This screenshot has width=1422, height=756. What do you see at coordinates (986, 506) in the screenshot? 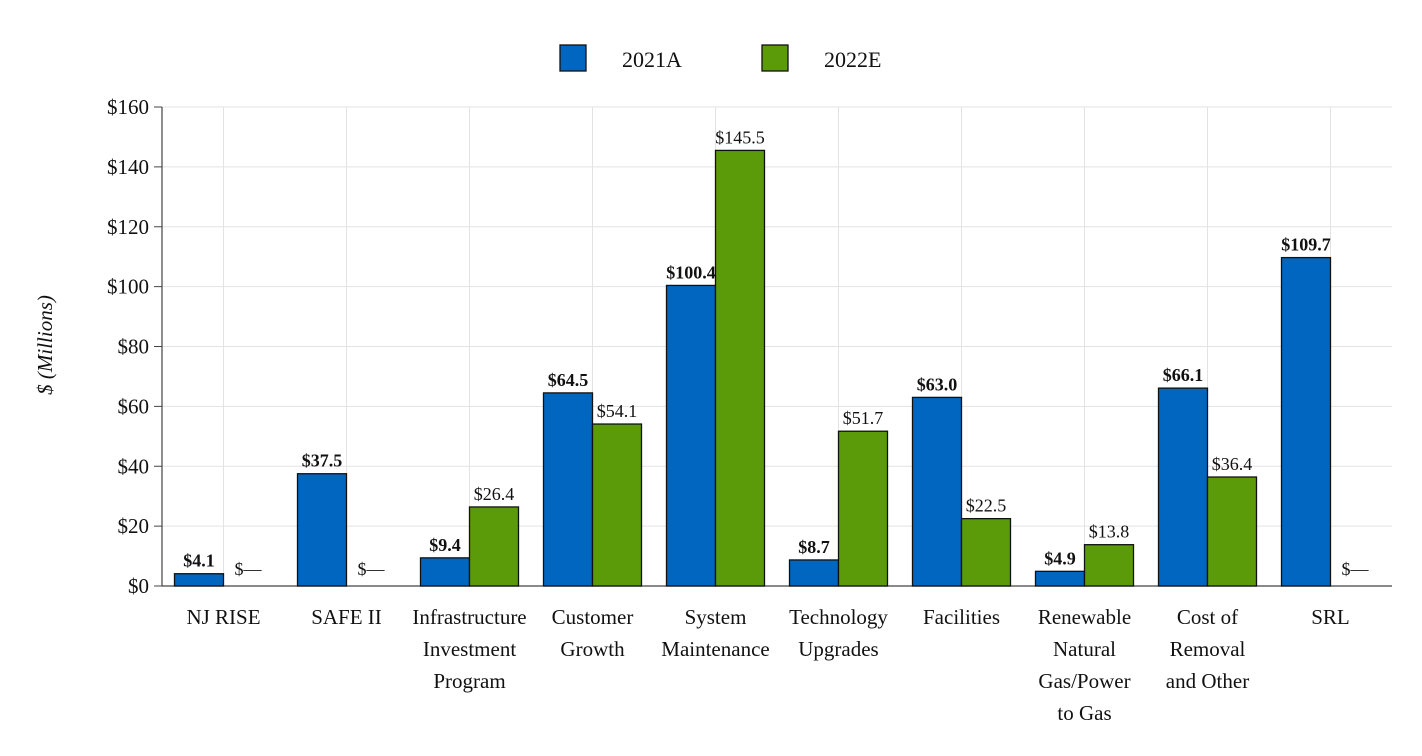
I see `data-label-2022e: $22.5` at bounding box center [986, 506].